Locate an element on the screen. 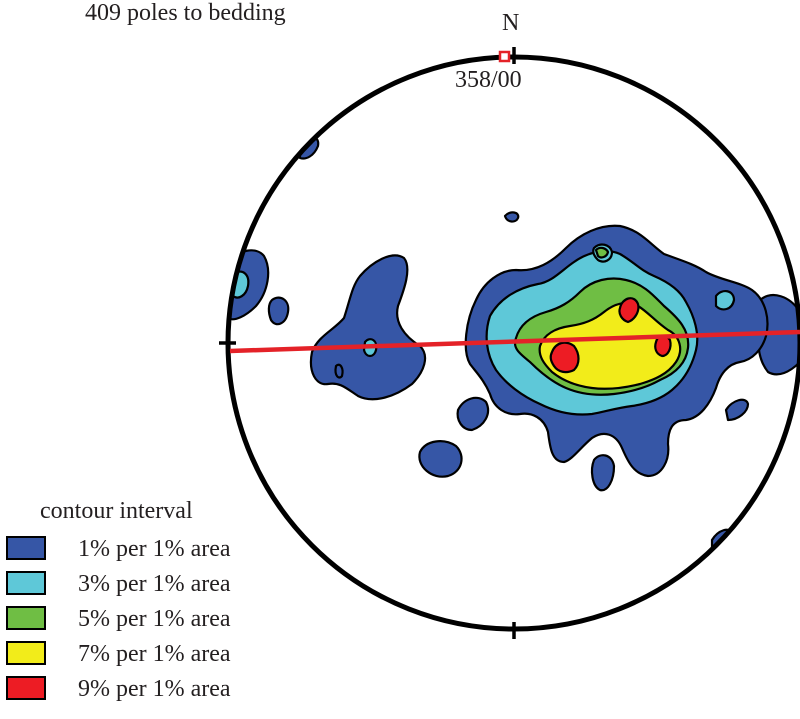 This screenshot has height=719, width=800. legend-label: 5% per 1% area is located at coordinates (154, 619).